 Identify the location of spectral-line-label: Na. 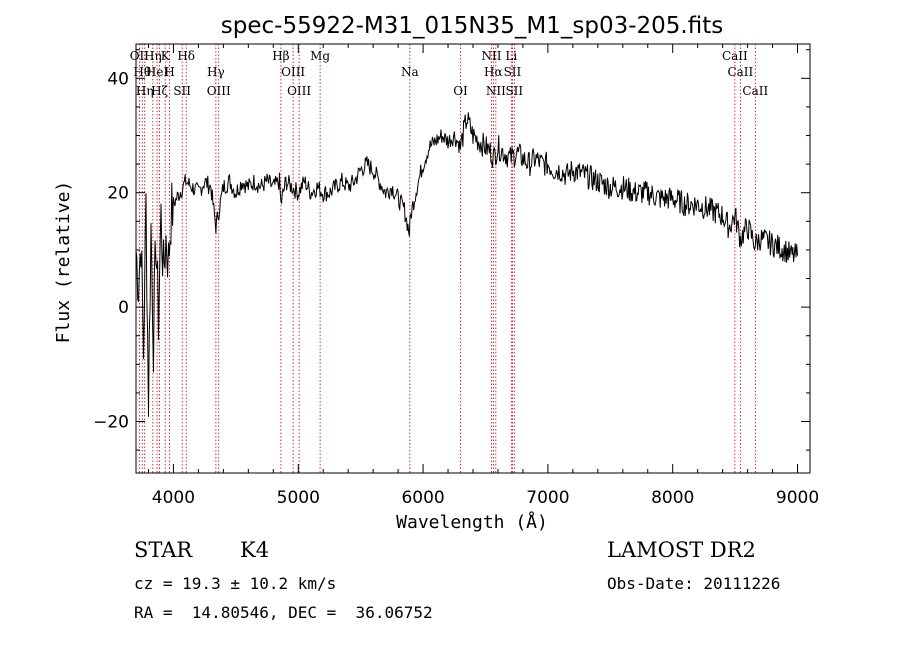
(410, 72).